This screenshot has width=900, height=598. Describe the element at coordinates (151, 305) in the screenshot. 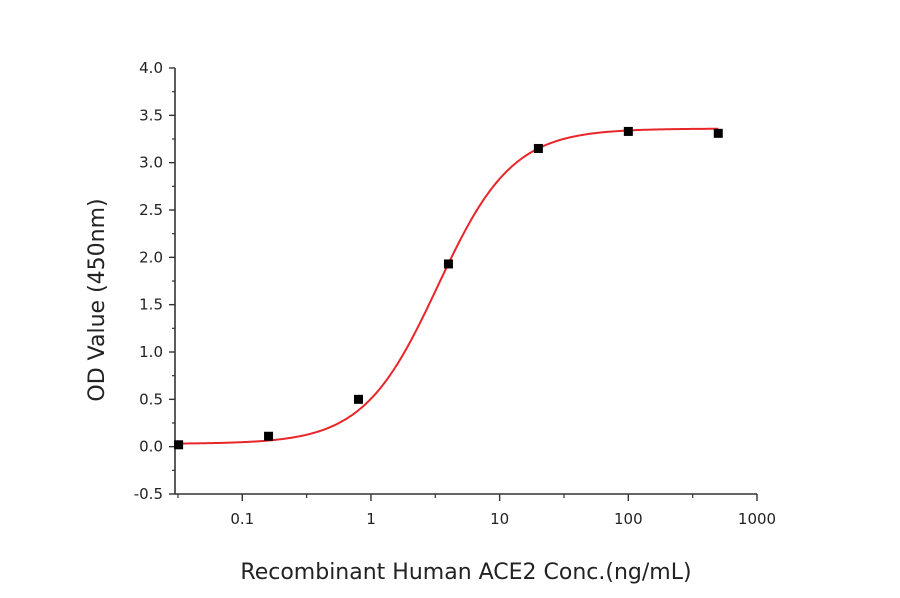

I see `y-tick-label: 1.5` at that location.